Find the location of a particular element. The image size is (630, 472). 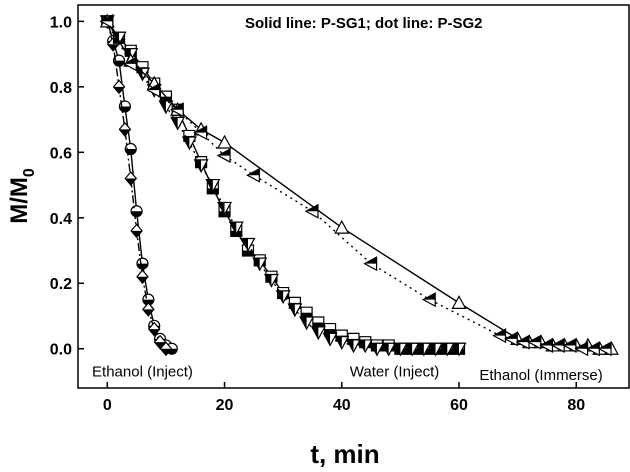

annotation-label: Water (Inject) is located at coordinates (394, 372).